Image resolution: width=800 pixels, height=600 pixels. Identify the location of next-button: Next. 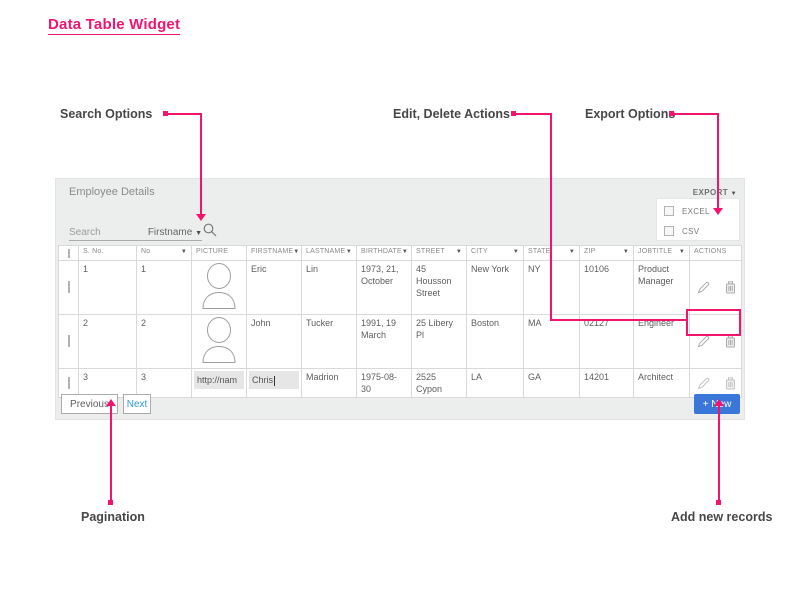
(137, 404).